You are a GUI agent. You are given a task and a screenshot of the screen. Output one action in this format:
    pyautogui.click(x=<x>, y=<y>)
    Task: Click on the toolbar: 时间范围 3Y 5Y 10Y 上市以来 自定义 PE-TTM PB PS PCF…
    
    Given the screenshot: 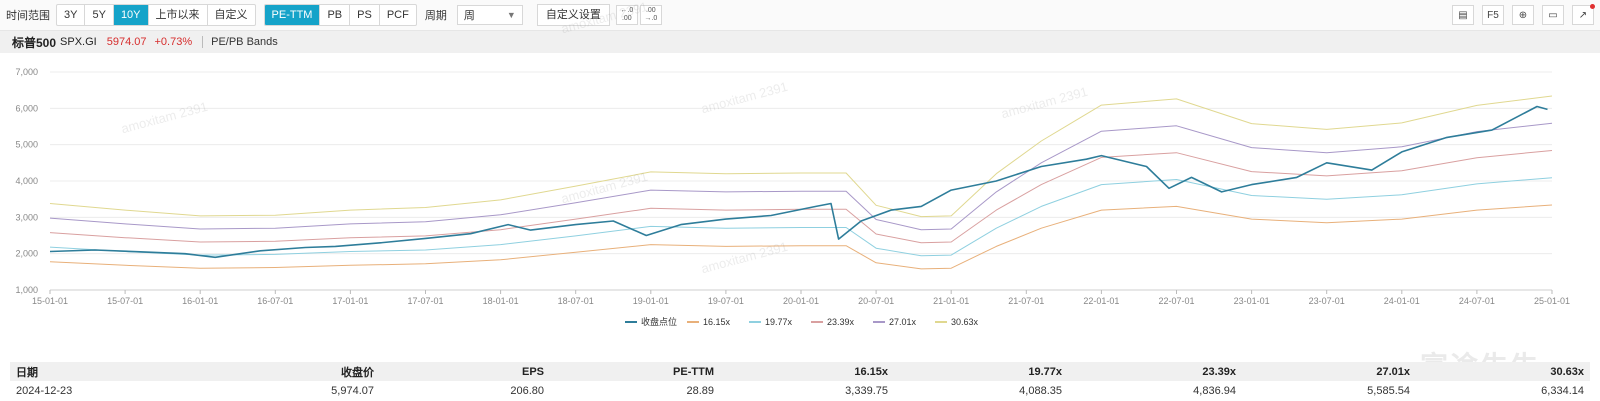 What is the action you would take?
    pyautogui.click(x=800, y=15)
    